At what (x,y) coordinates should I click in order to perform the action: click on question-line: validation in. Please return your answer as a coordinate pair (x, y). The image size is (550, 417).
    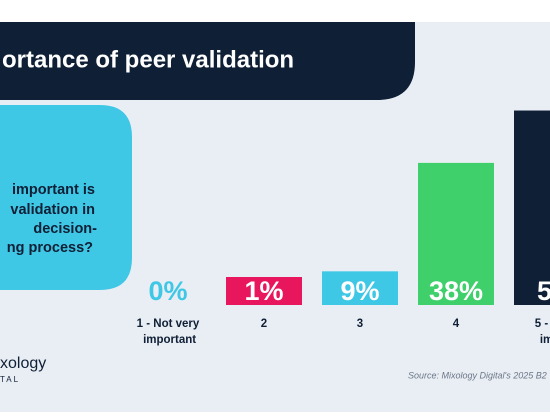
    Looking at the image, I should click on (52, 210).